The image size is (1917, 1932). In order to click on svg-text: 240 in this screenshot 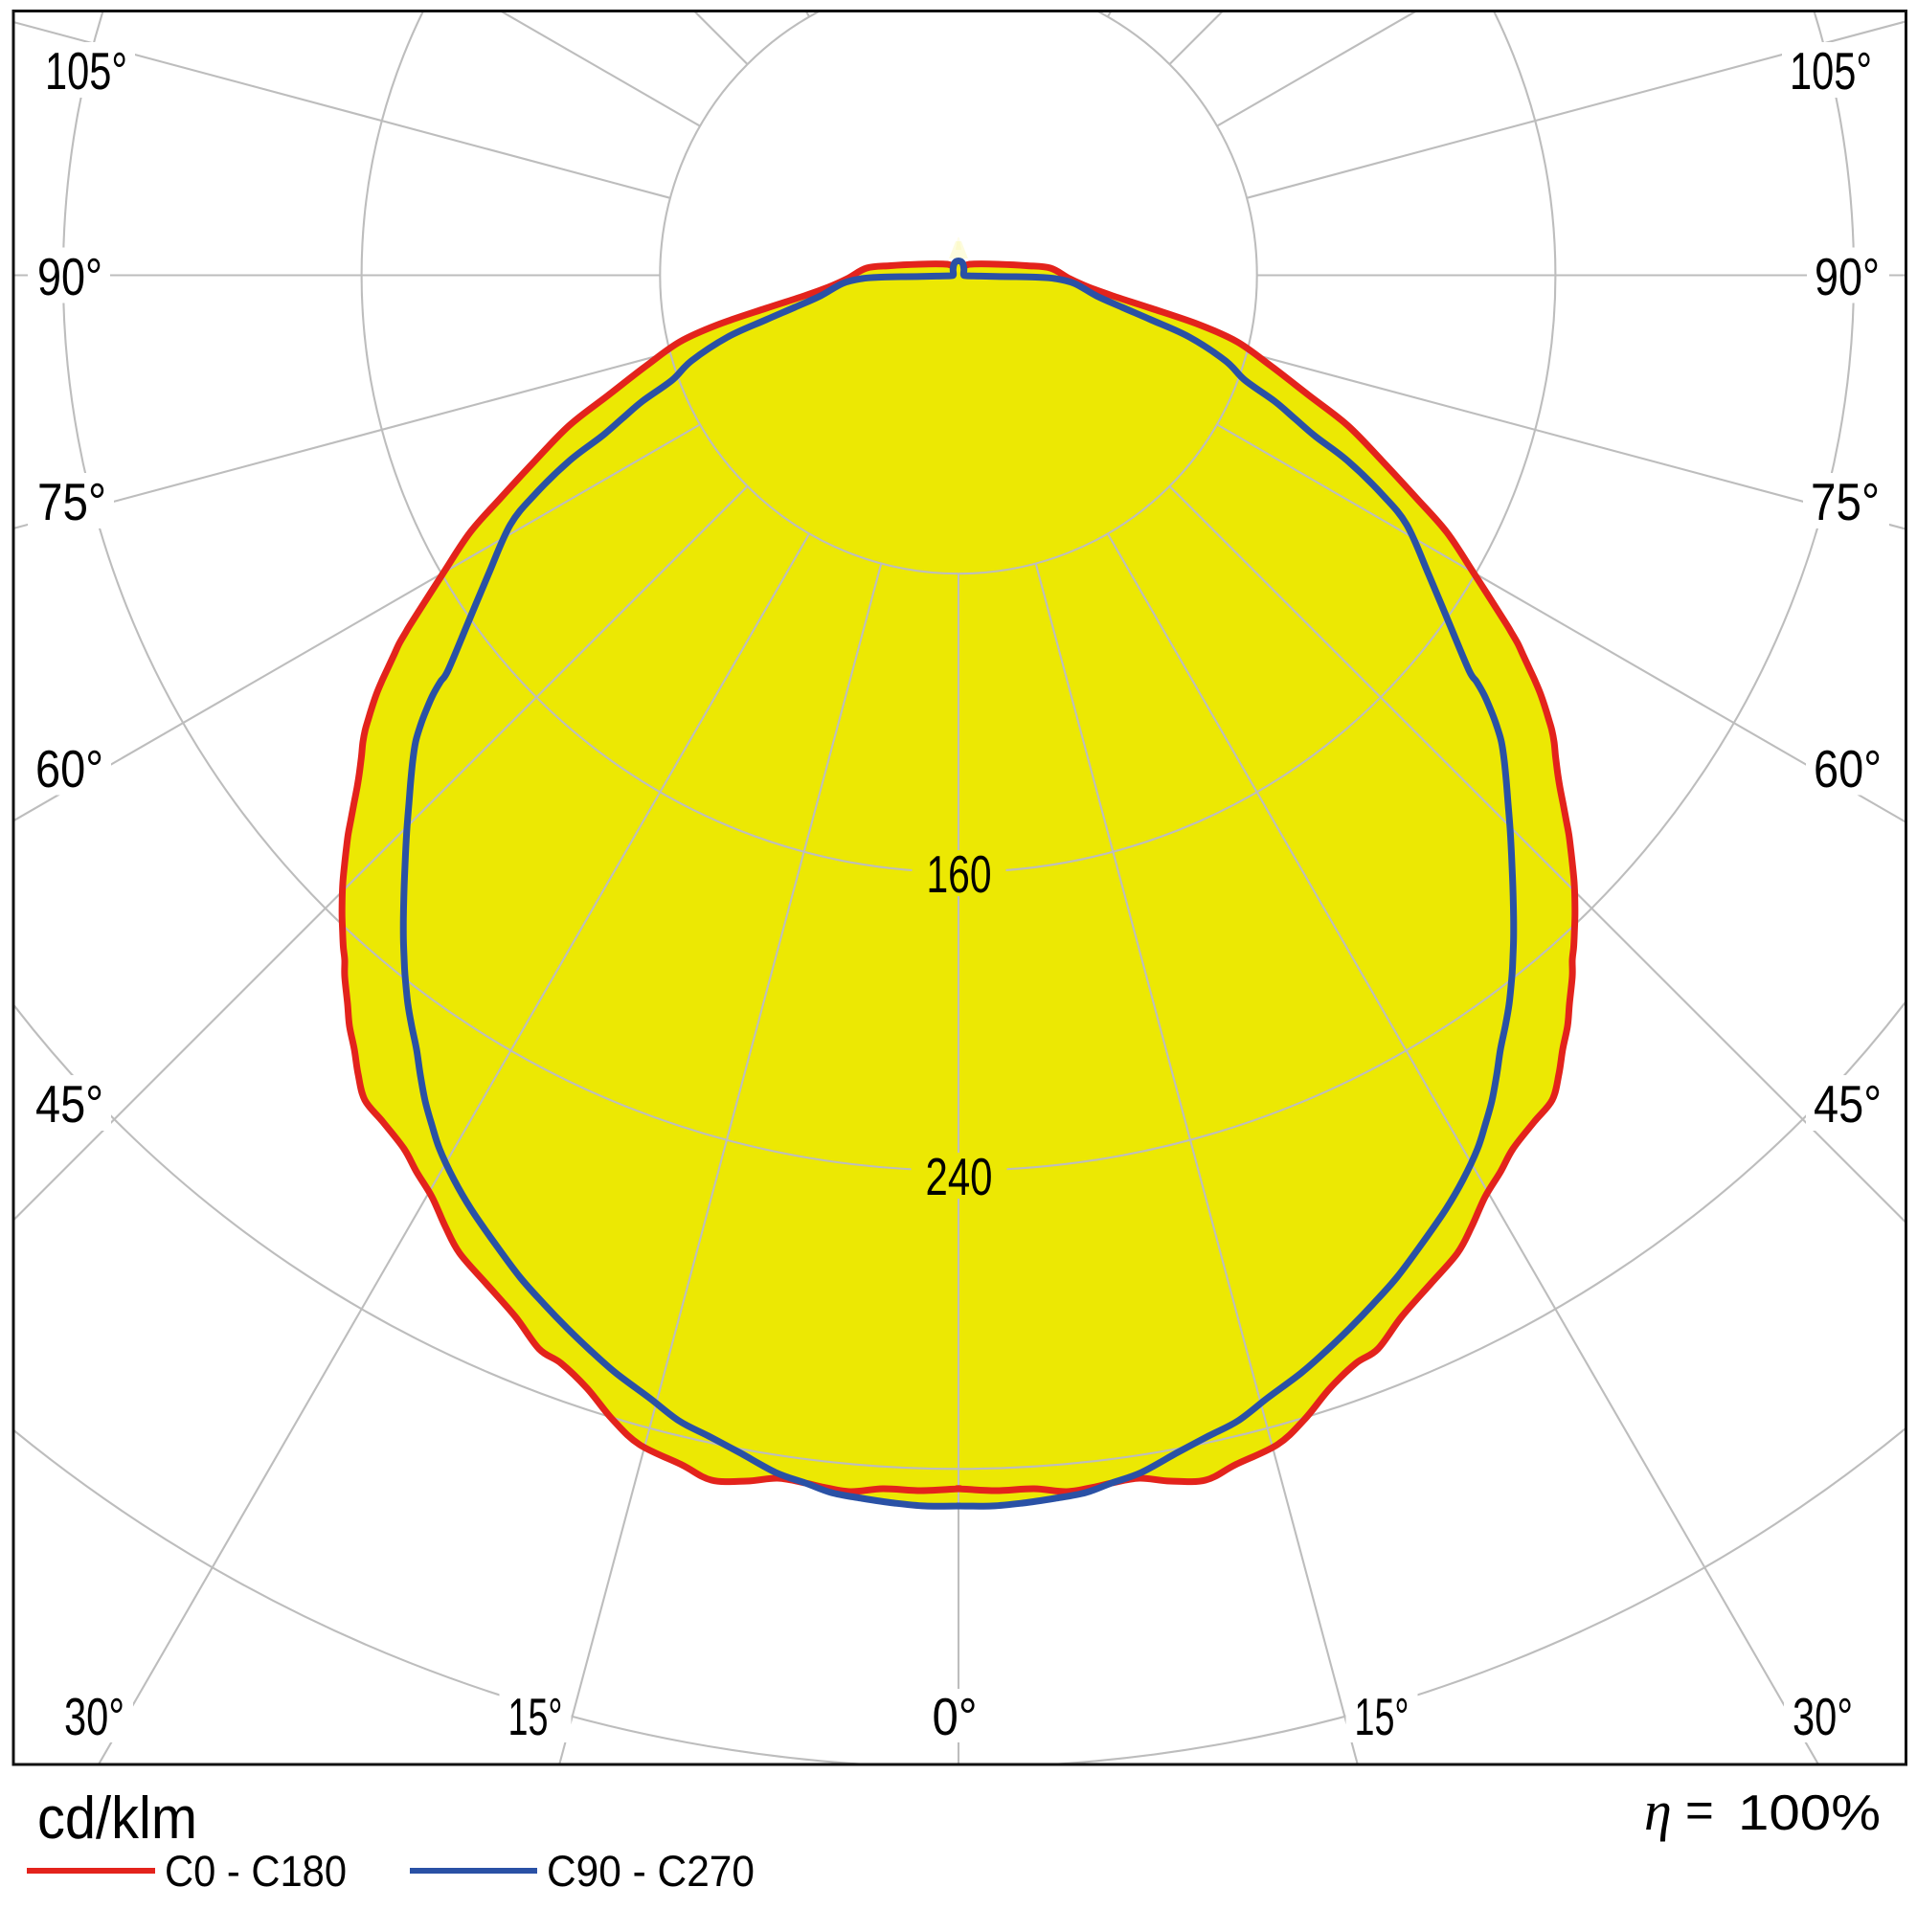, I will do `click(959, 1176)`.